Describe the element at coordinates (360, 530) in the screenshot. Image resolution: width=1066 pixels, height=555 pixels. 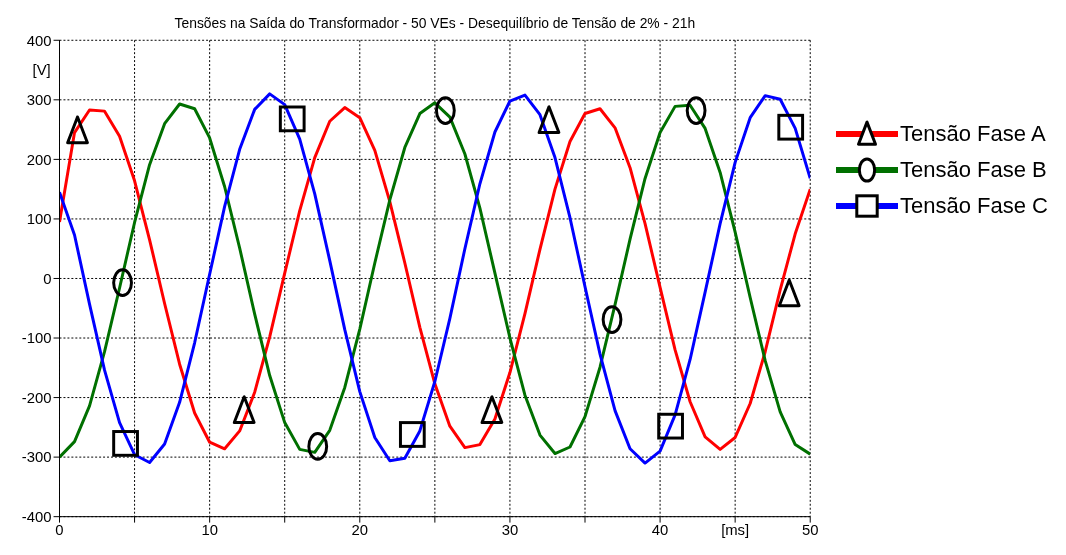
I see `x-tick-label: 20` at that location.